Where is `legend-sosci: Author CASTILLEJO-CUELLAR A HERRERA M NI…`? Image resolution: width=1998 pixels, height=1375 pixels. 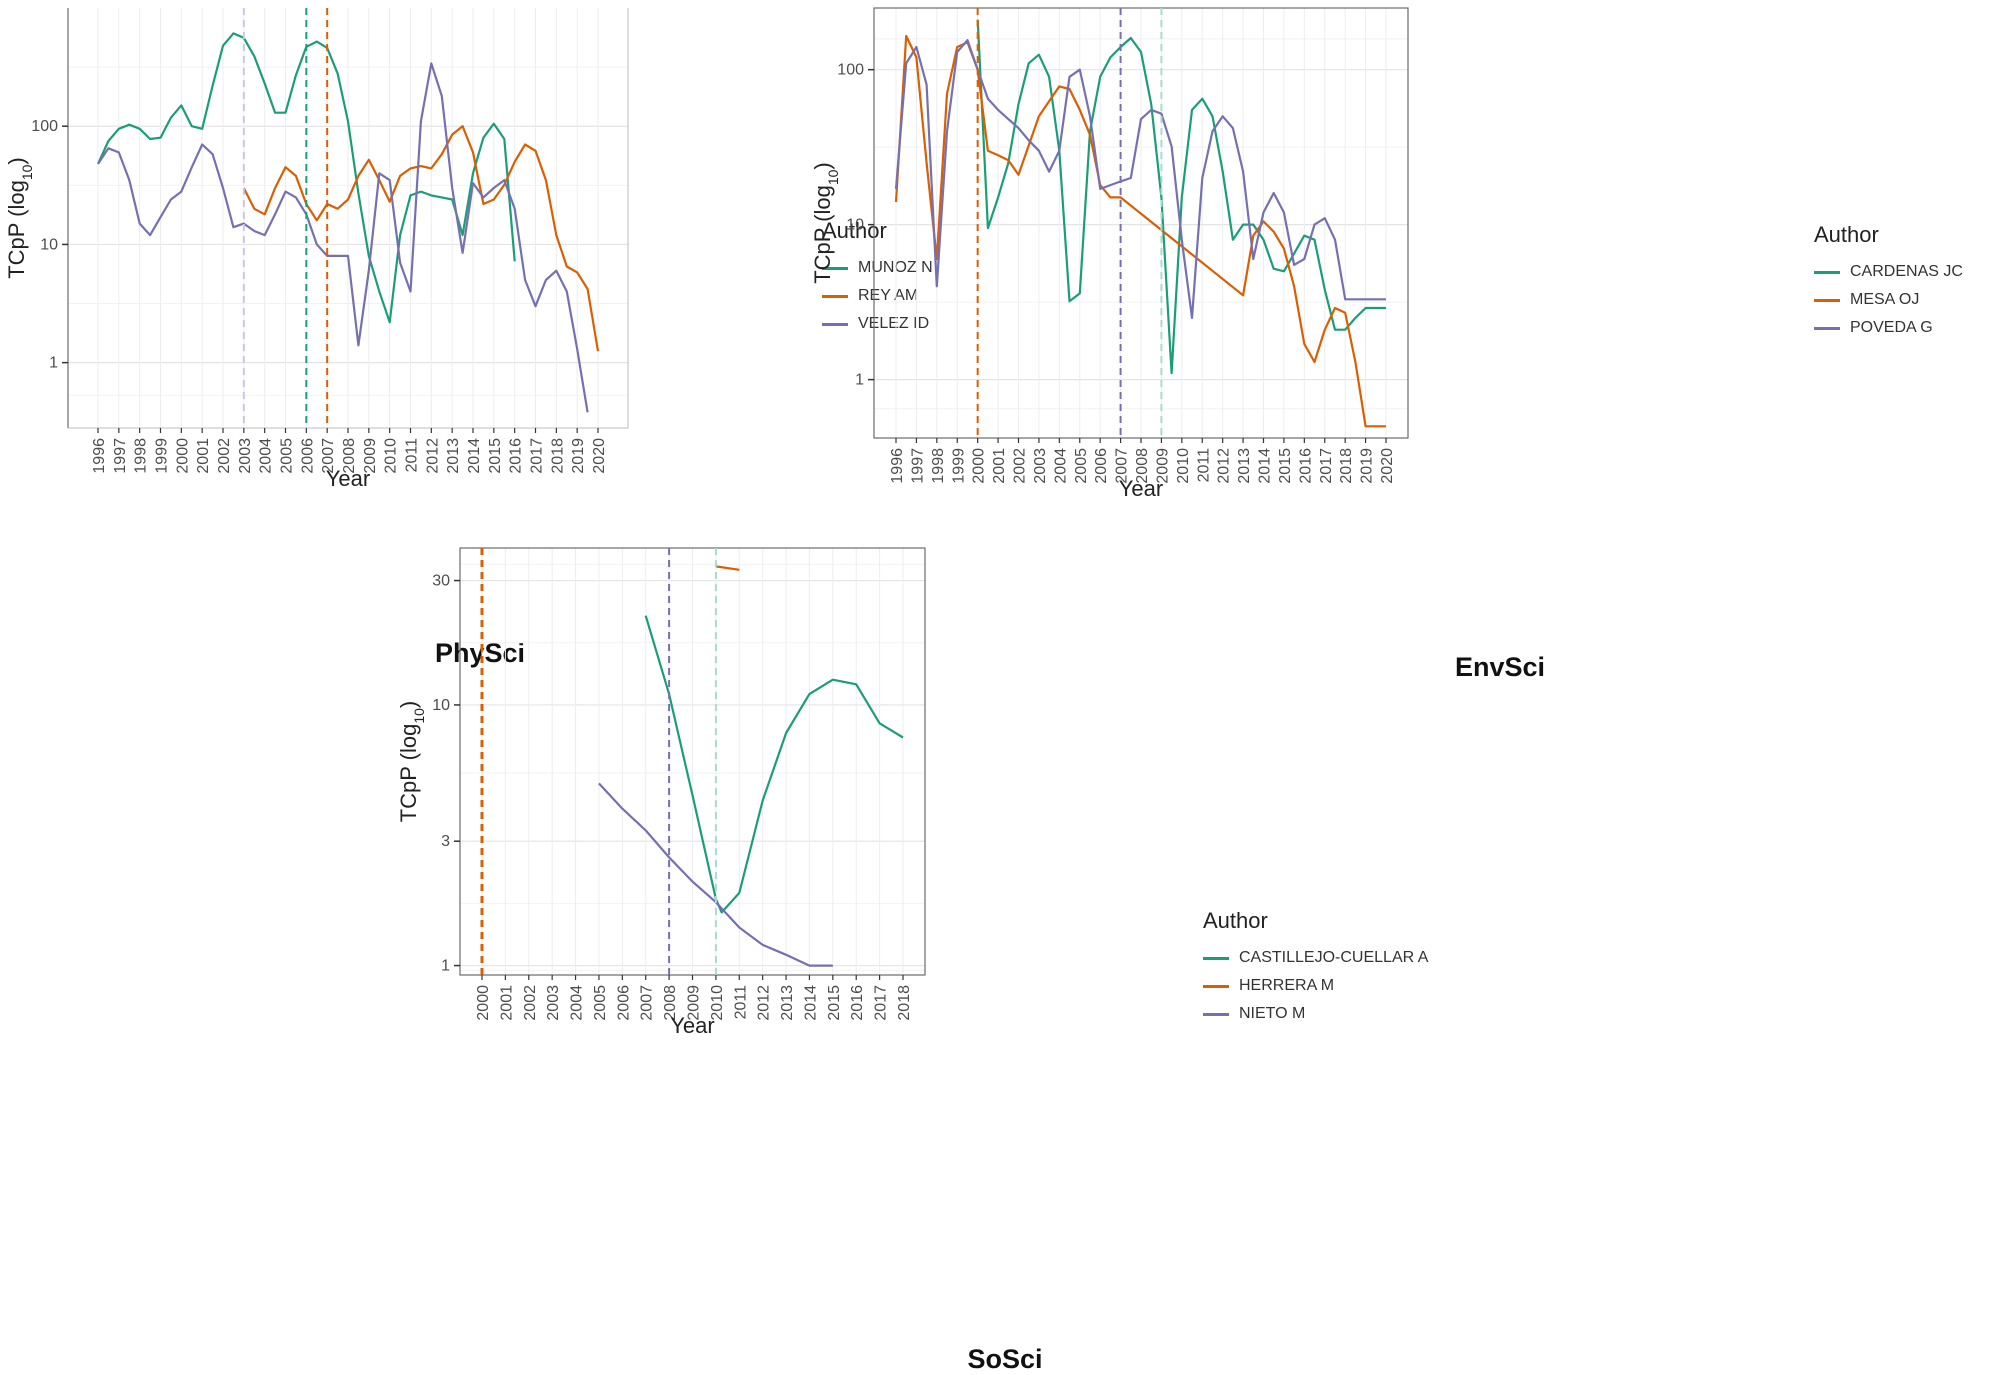 legend-sosci: Author CASTILLEJO-CUELLAR A HERRERA M NI… is located at coordinates (1315, 968).